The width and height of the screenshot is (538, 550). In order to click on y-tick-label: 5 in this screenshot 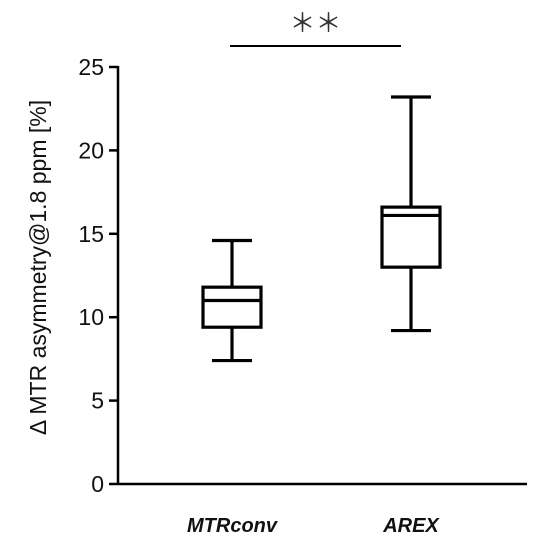, I will do `click(97, 401)`.